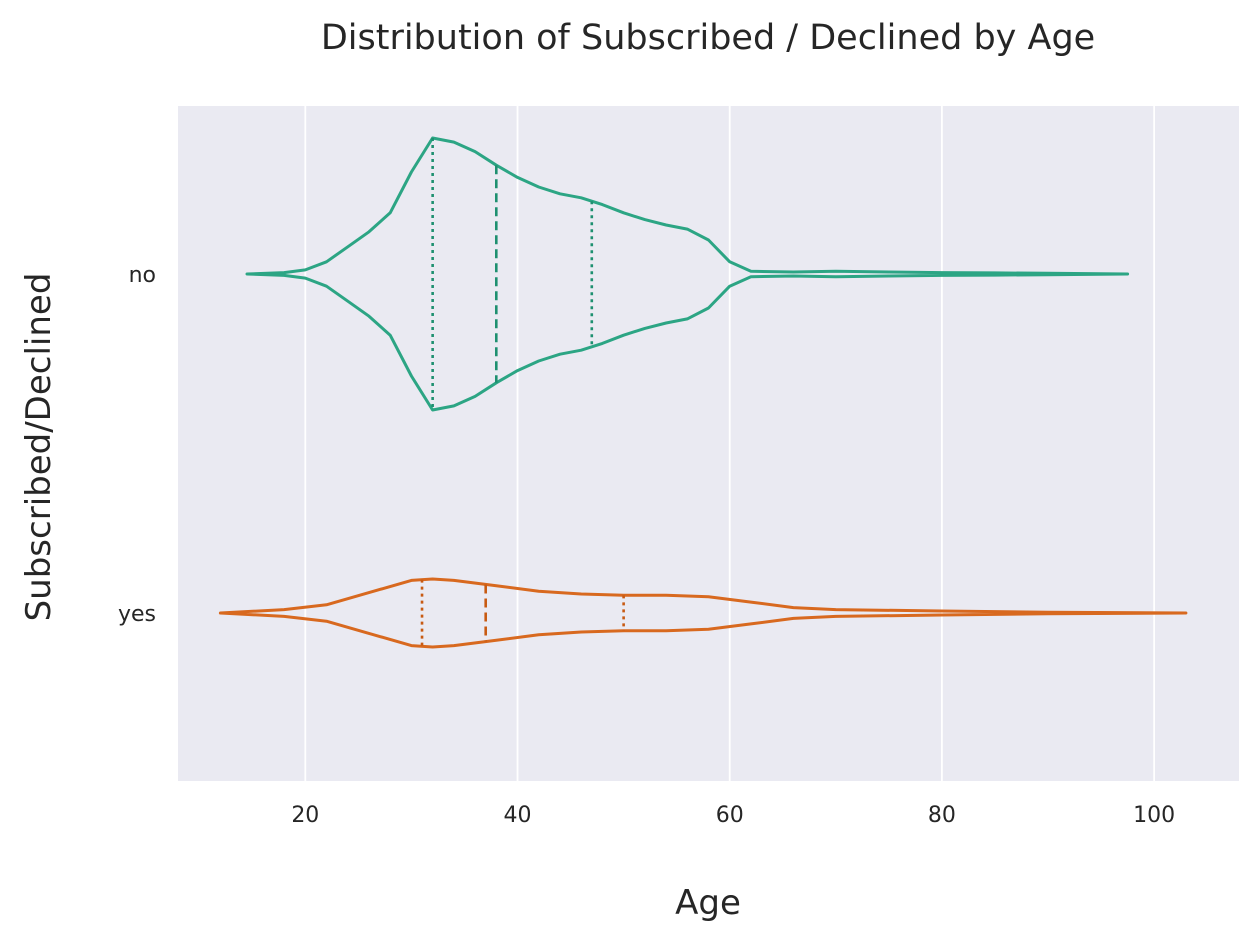 Image resolution: width=1259 pixels, height=942 pixels. I want to click on x-tick-label: 20, so click(305, 815).